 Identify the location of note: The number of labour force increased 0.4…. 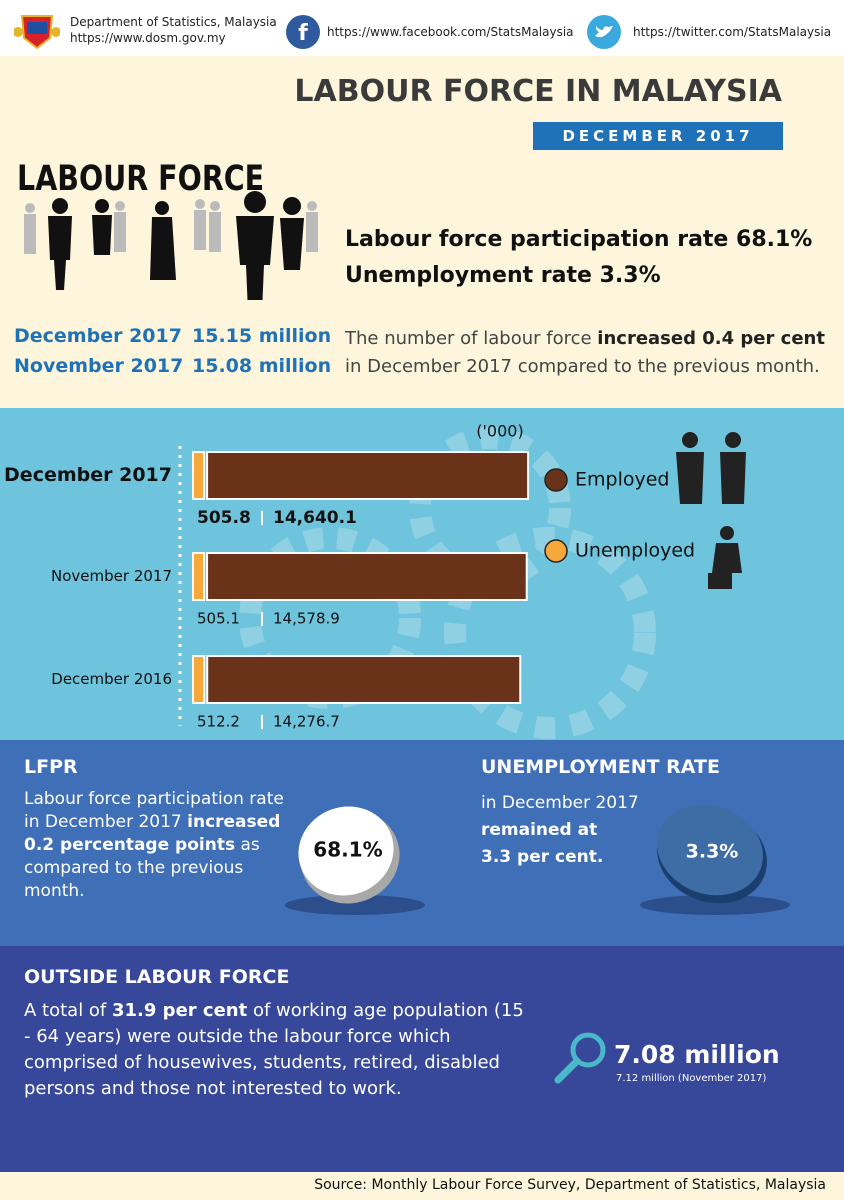
(590, 353).